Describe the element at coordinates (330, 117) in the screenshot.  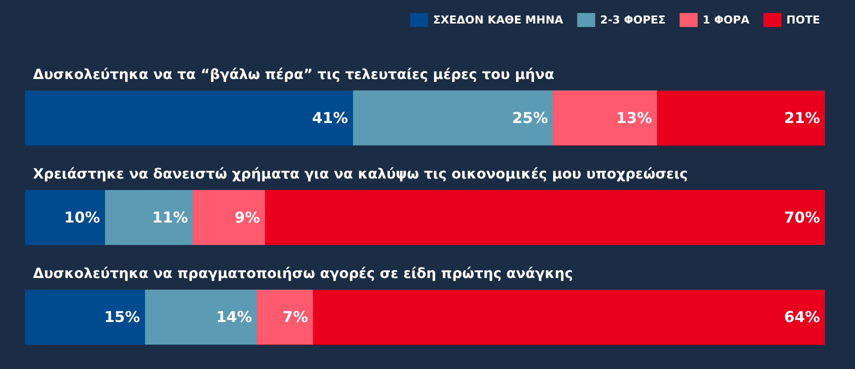
I see `data-label: 41%` at that location.